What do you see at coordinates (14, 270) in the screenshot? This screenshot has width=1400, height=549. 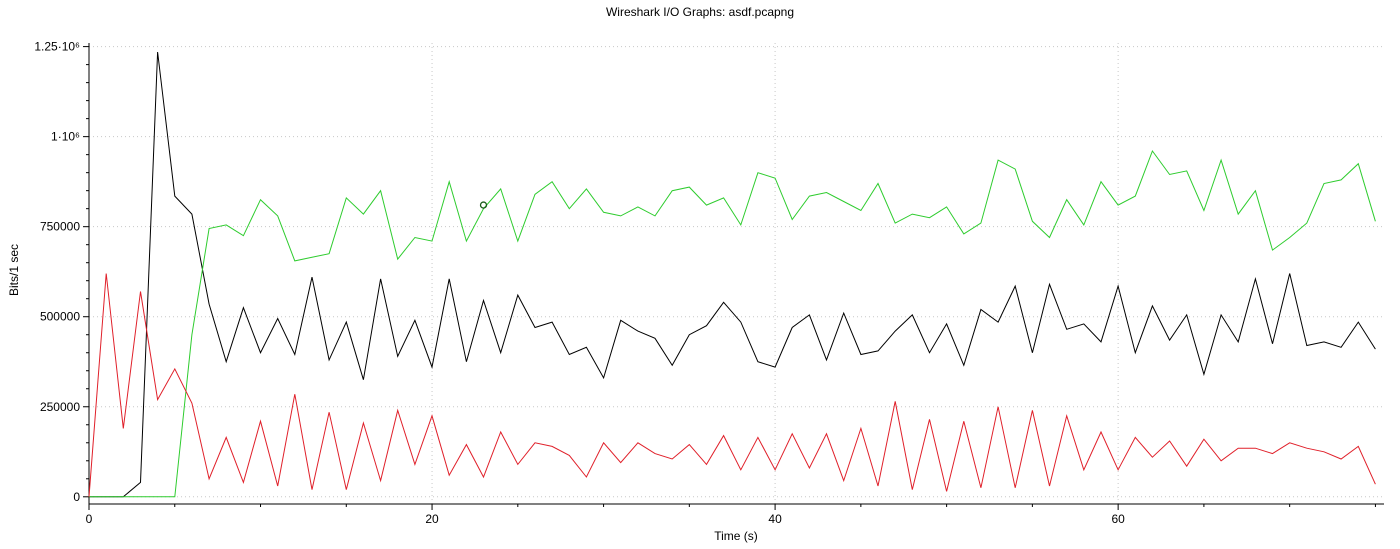 I see `y-axis-label: Bits/1 sec` at bounding box center [14, 270].